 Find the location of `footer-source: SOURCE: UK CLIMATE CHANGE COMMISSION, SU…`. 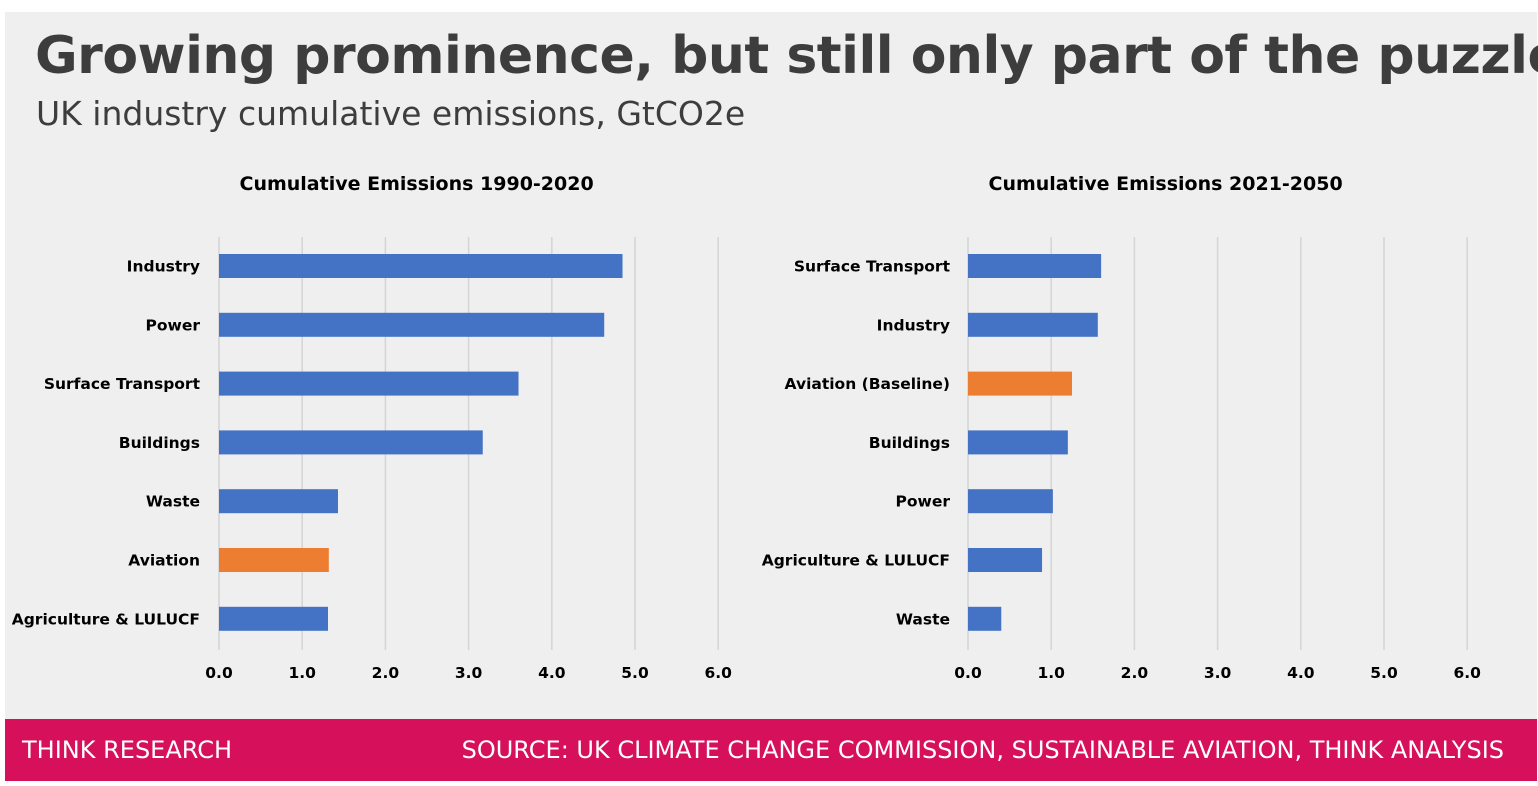

footer-source: SOURCE: UK CLIMATE CHANGE COMMISSION, SU… is located at coordinates (982, 750).